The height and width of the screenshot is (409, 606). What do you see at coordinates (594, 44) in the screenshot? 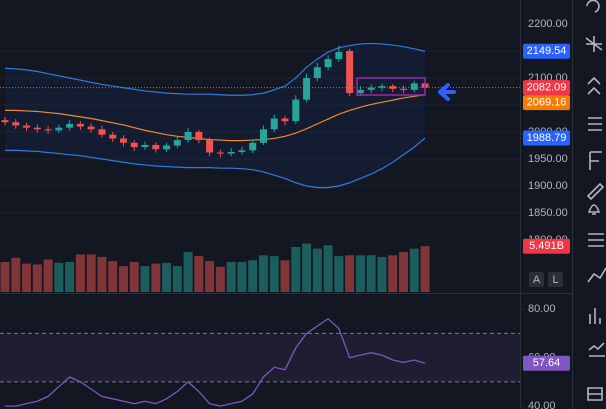
I see `icon-cross` at bounding box center [594, 44].